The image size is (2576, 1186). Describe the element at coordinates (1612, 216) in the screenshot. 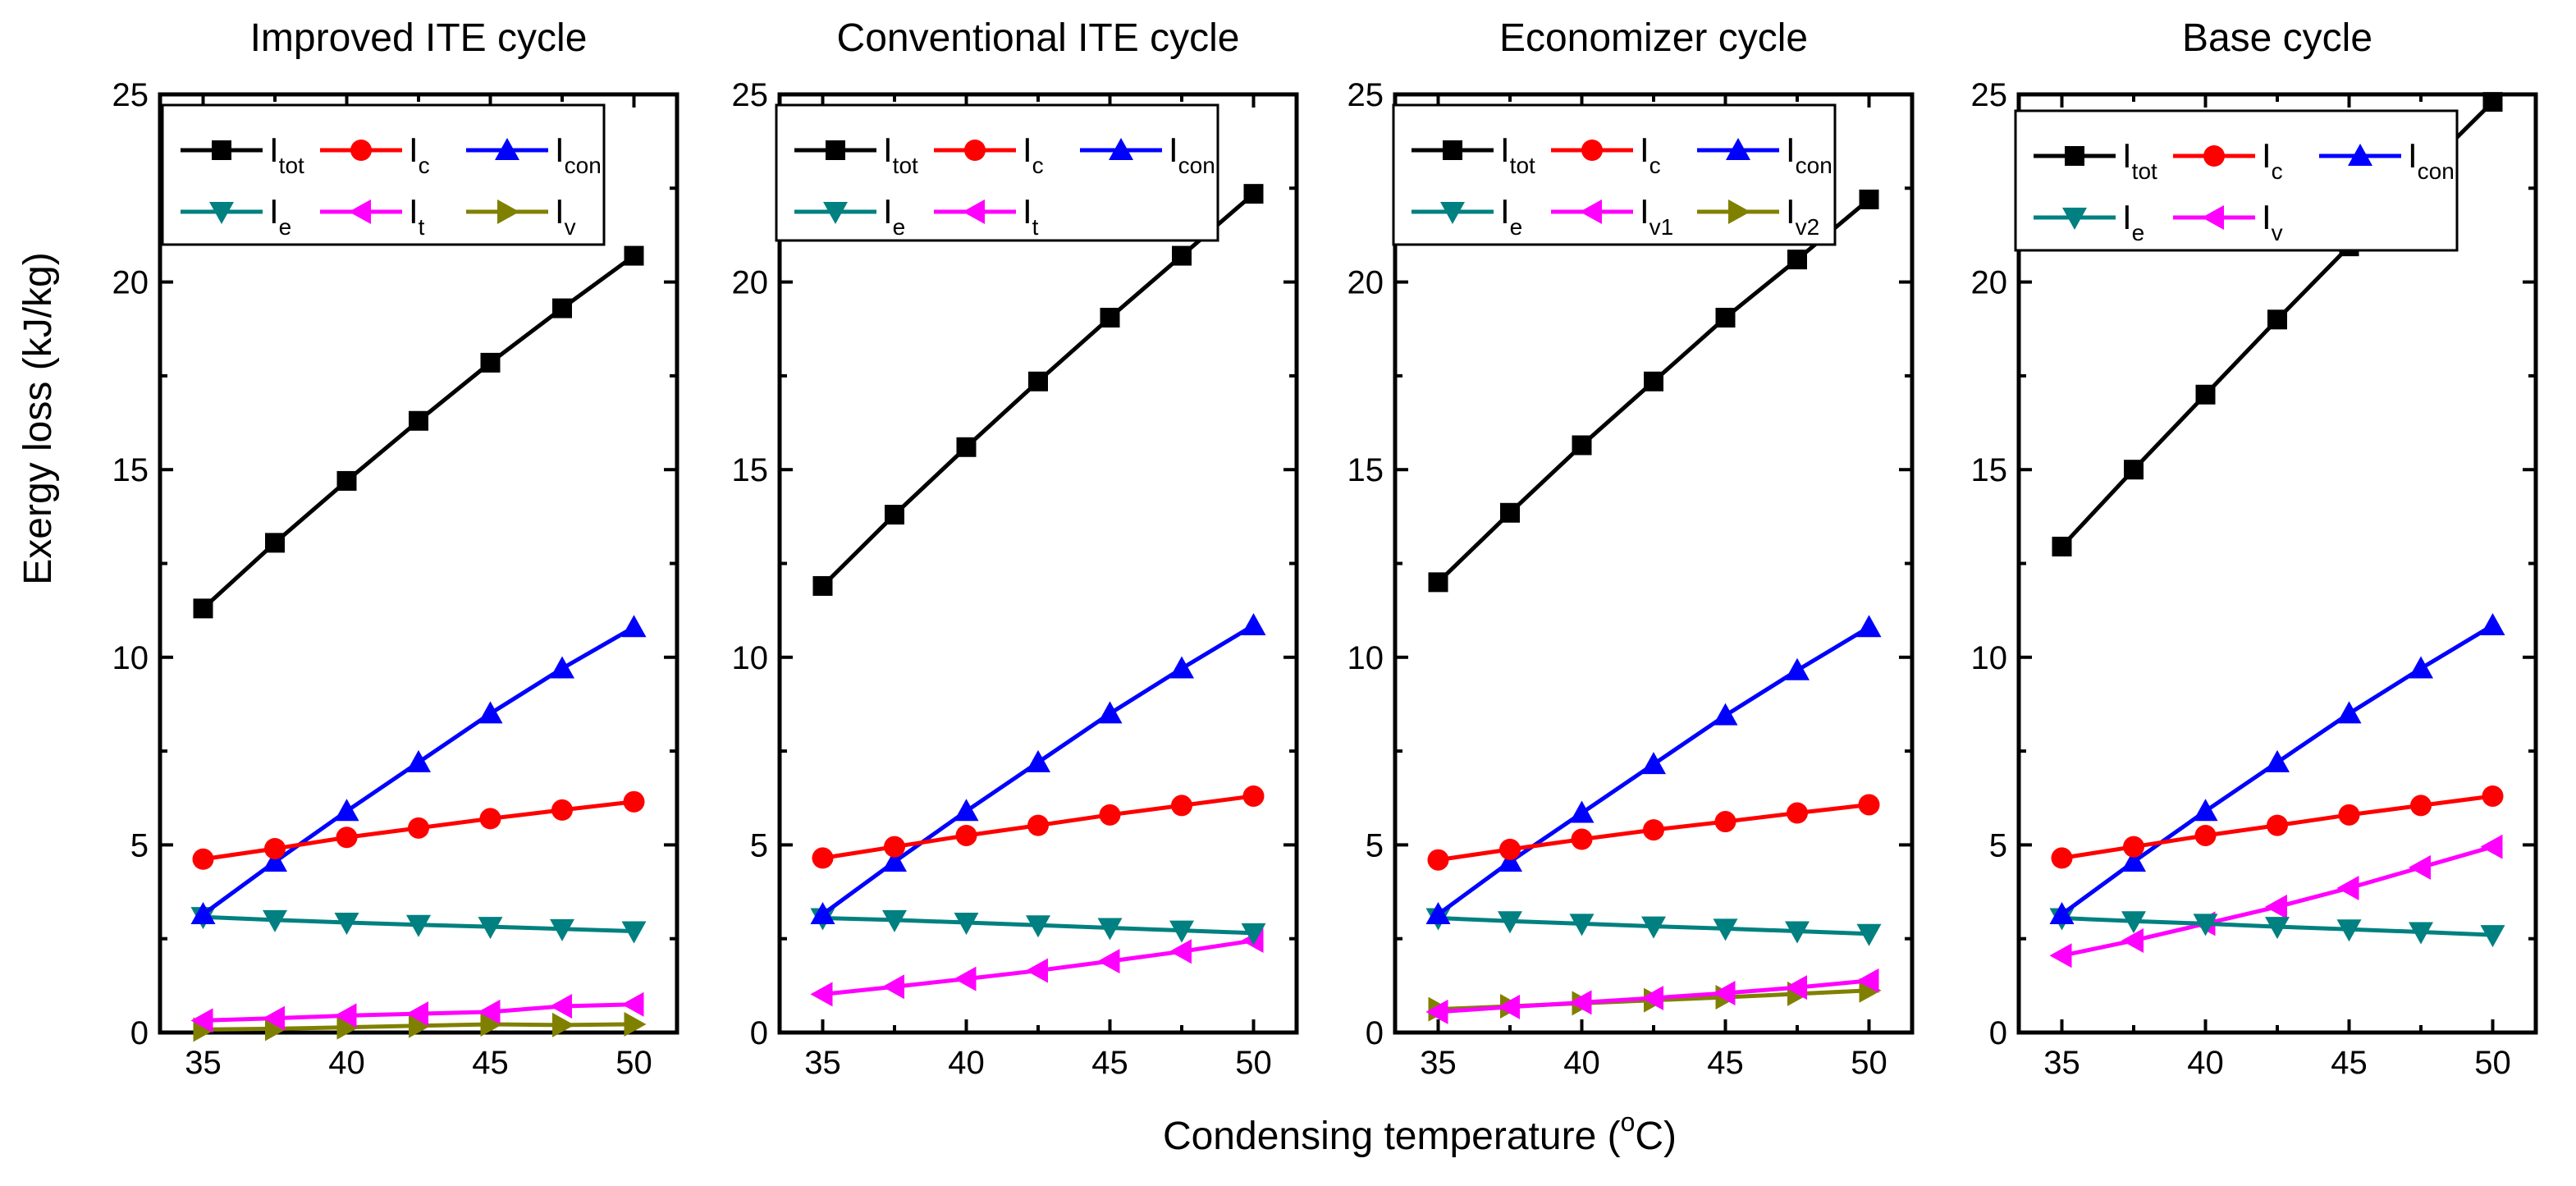

I see `legend-item-i-v1: Iv1` at that location.